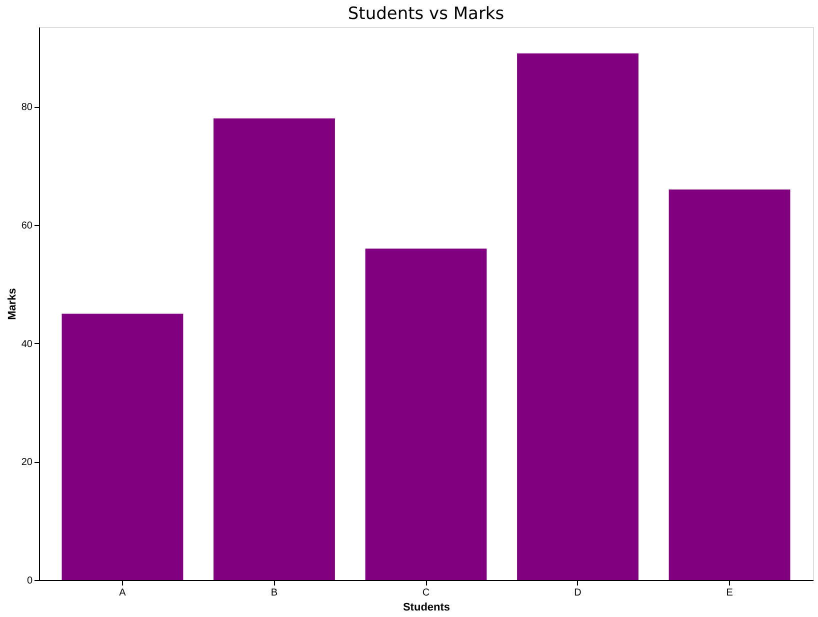 The image size is (818, 617). I want to click on y-tick-label: 20, so click(27, 462).